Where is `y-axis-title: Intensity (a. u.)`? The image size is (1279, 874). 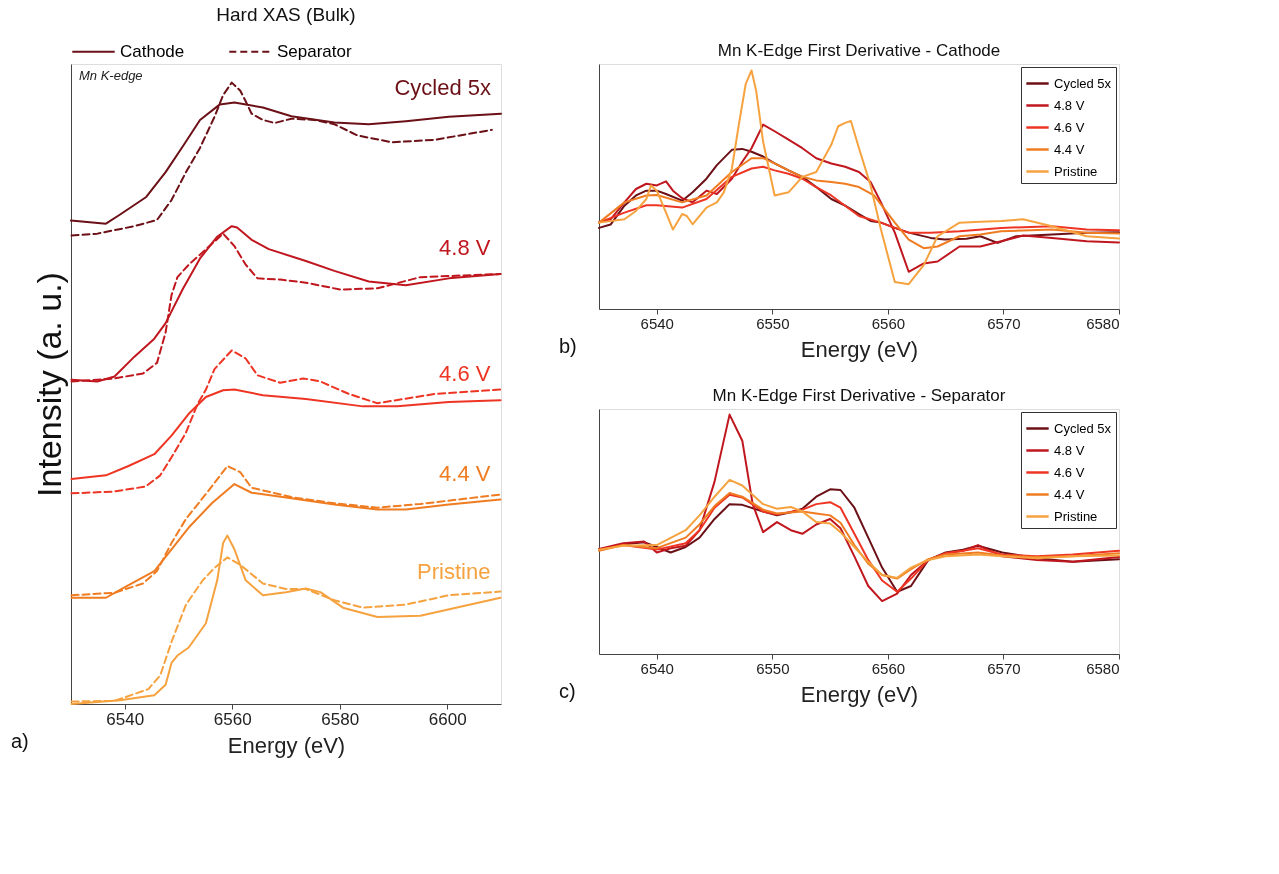 y-axis-title: Intensity (a. u.) is located at coordinates (48, 384).